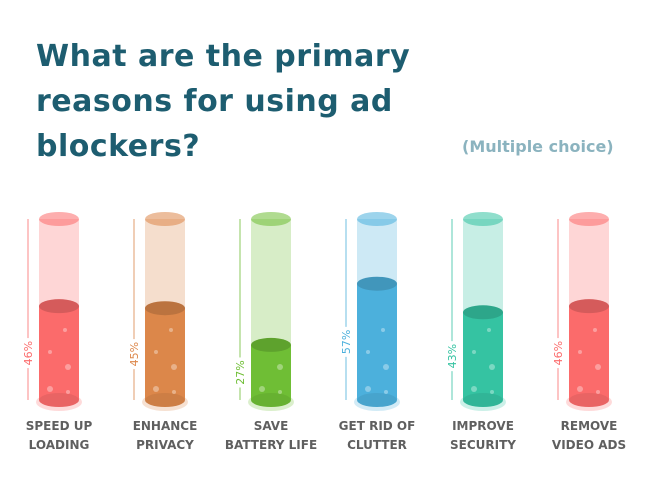 The width and height of the screenshot is (648, 480). I want to click on category-label: ENHANCE, so click(165, 426).